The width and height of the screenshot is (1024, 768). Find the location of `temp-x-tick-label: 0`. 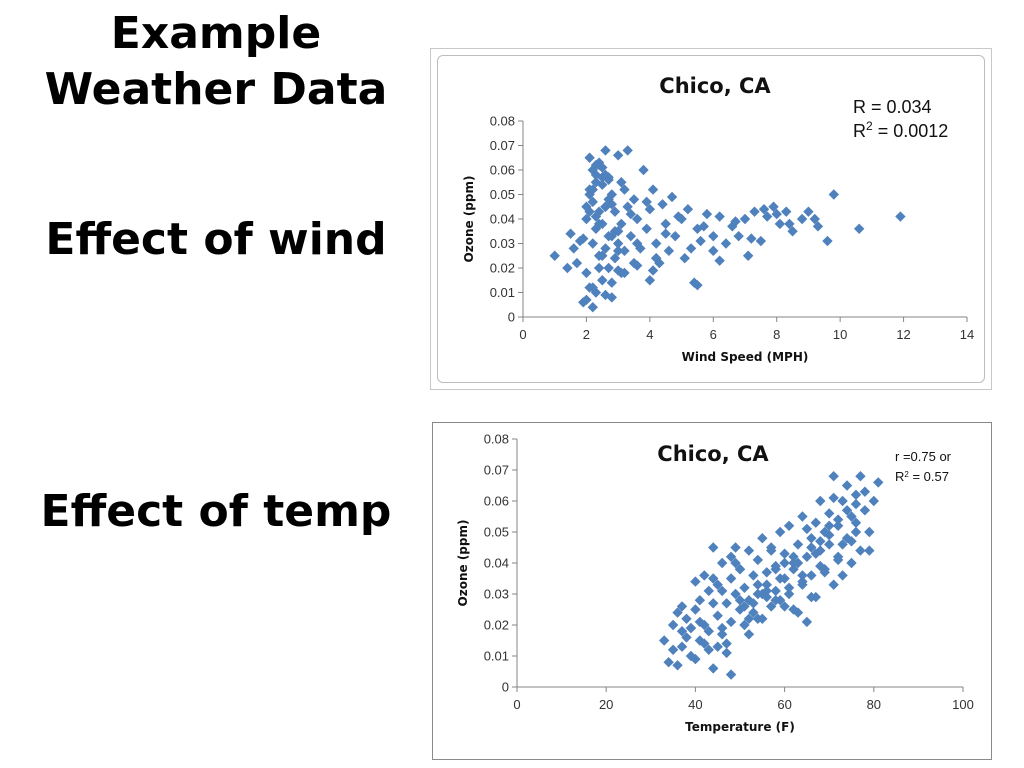

temp-x-tick-label: 0 is located at coordinates (516, 704).